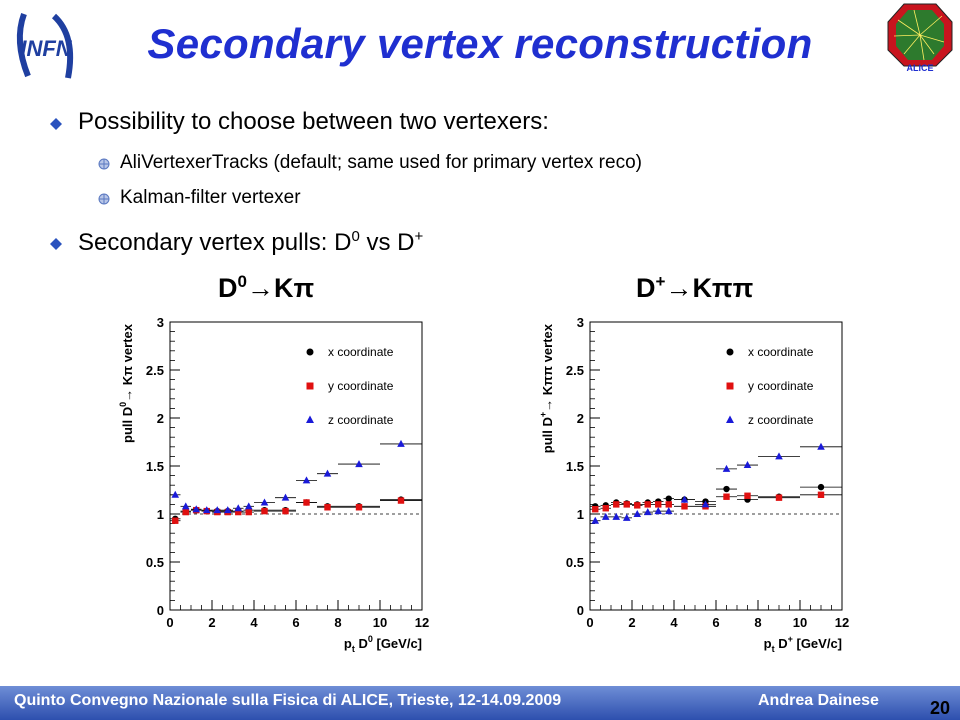 Image resolution: width=960 pixels, height=720 pixels. Describe the element at coordinates (940, 708) in the screenshot. I see `page-number: 20` at that location.